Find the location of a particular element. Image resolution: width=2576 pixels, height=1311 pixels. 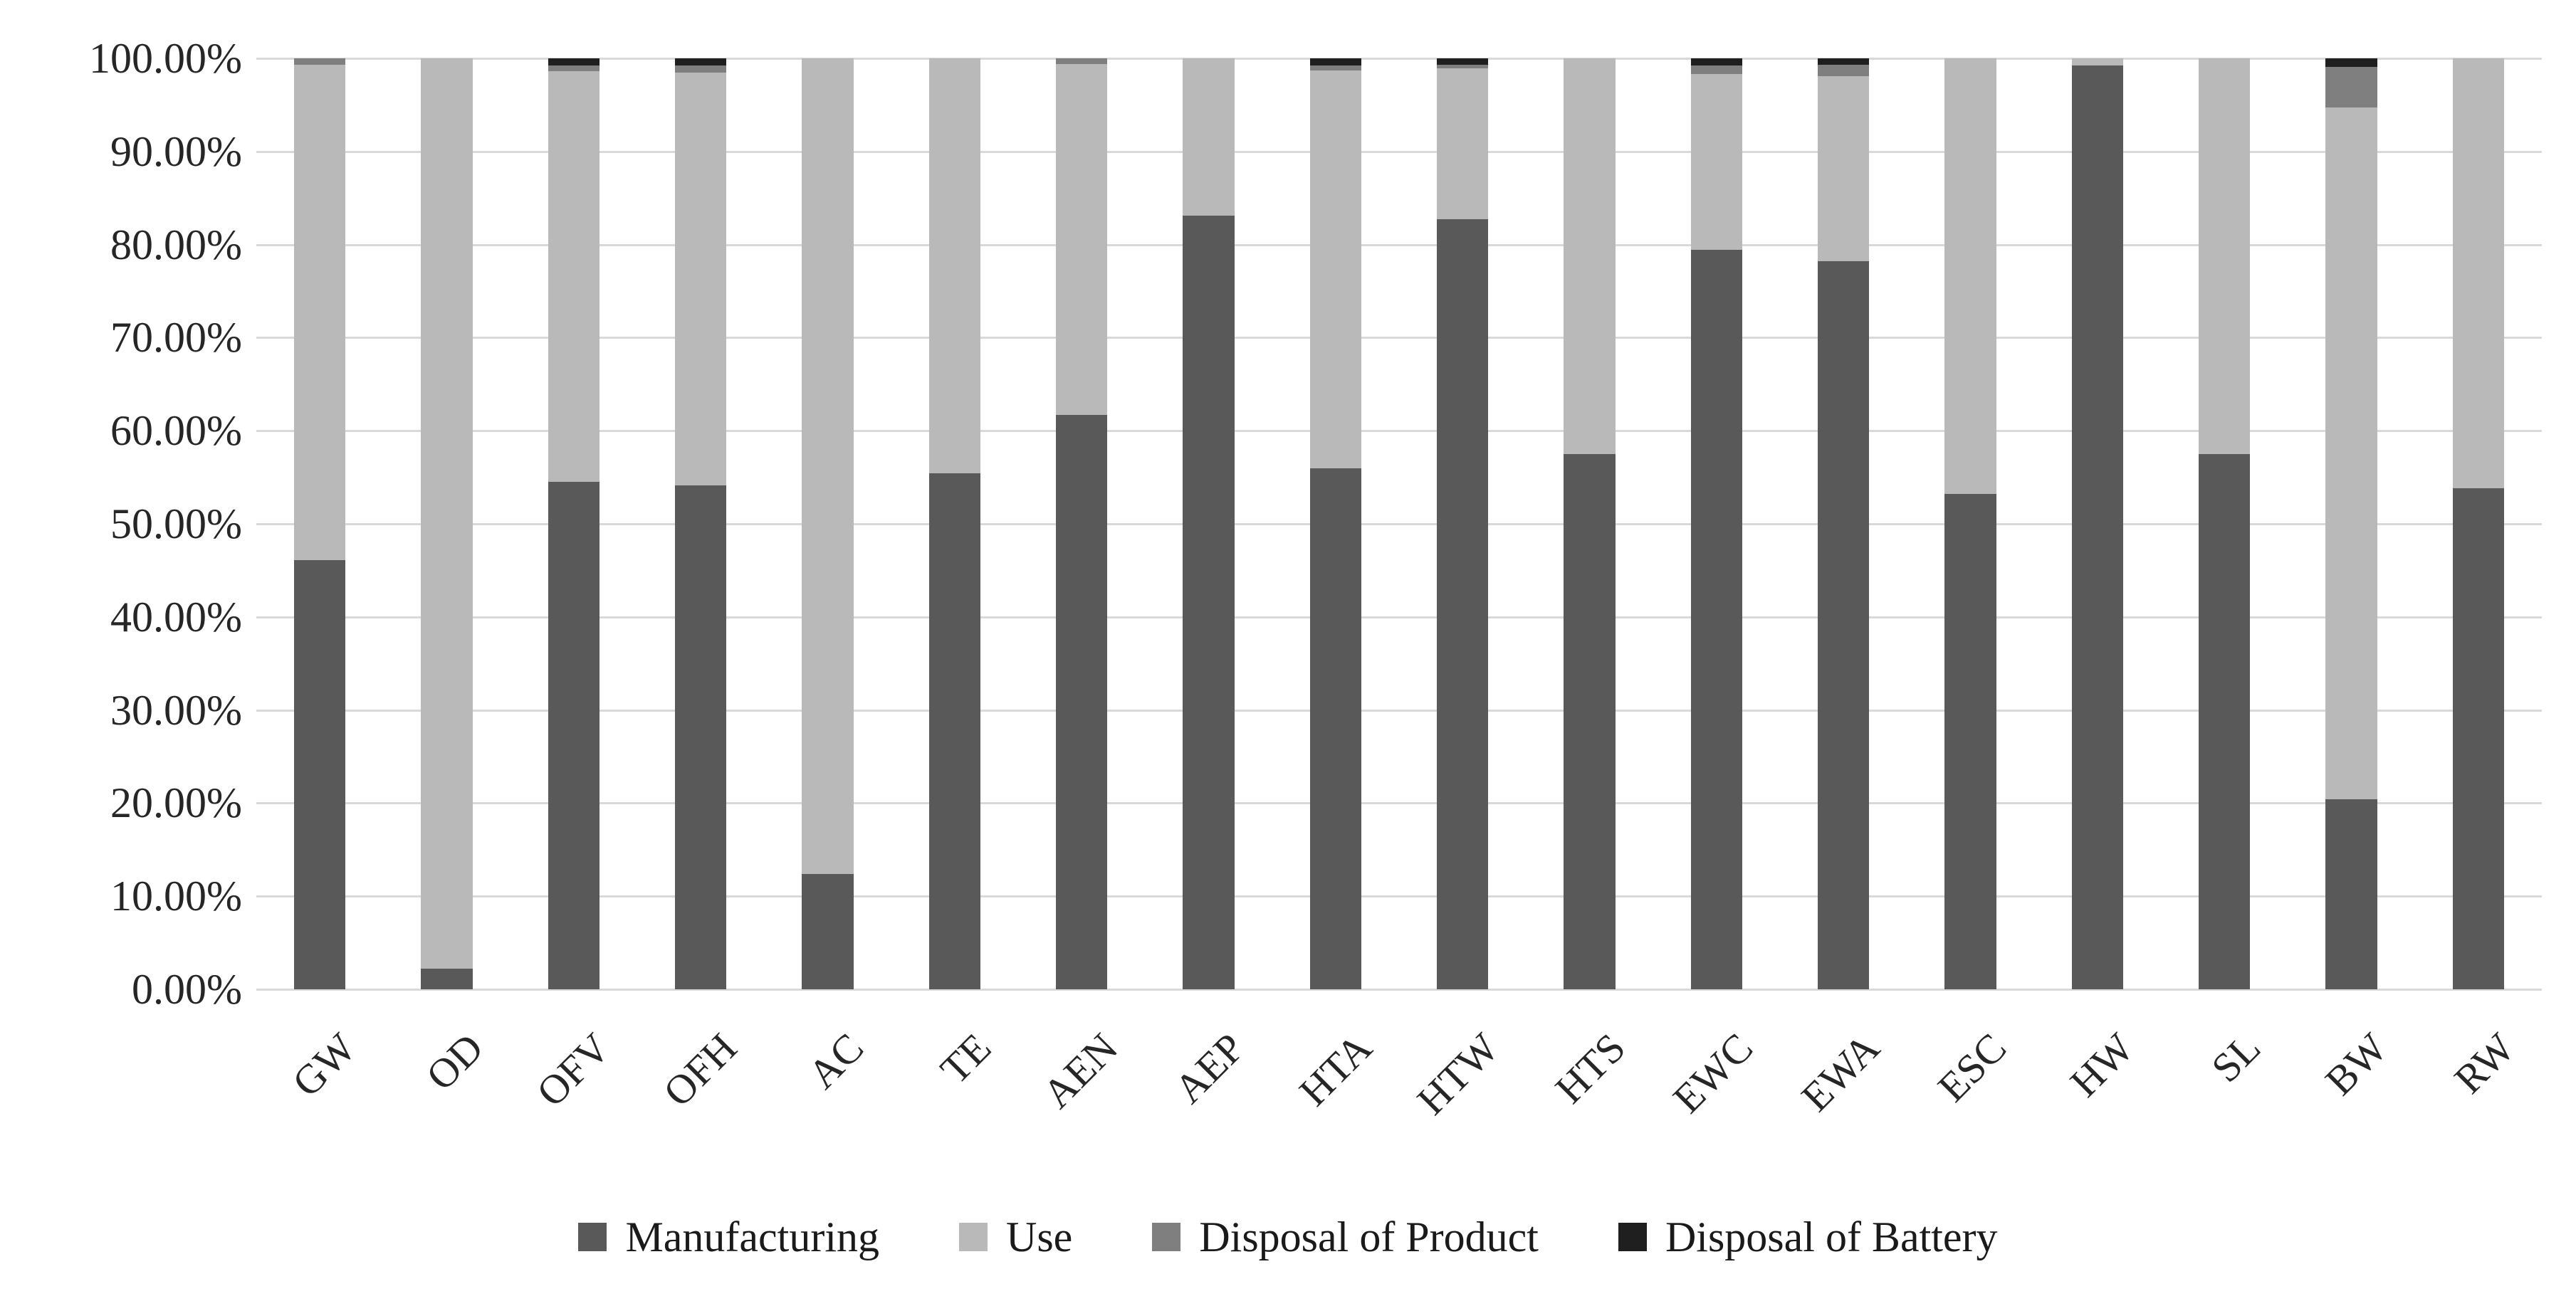

bar-slot-aep: AEP is located at coordinates (1208, 585).